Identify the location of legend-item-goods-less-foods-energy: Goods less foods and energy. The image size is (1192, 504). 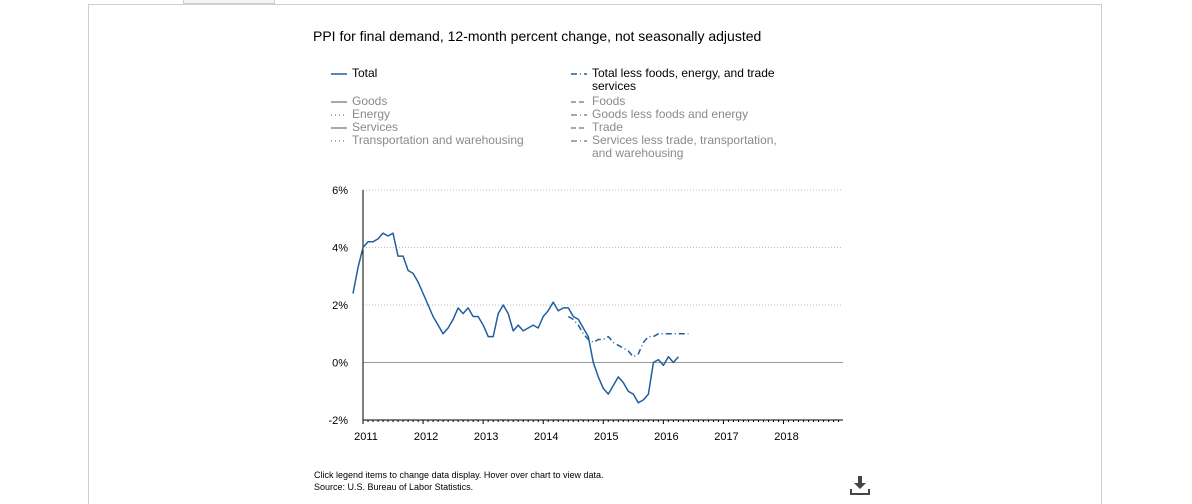
(659, 114).